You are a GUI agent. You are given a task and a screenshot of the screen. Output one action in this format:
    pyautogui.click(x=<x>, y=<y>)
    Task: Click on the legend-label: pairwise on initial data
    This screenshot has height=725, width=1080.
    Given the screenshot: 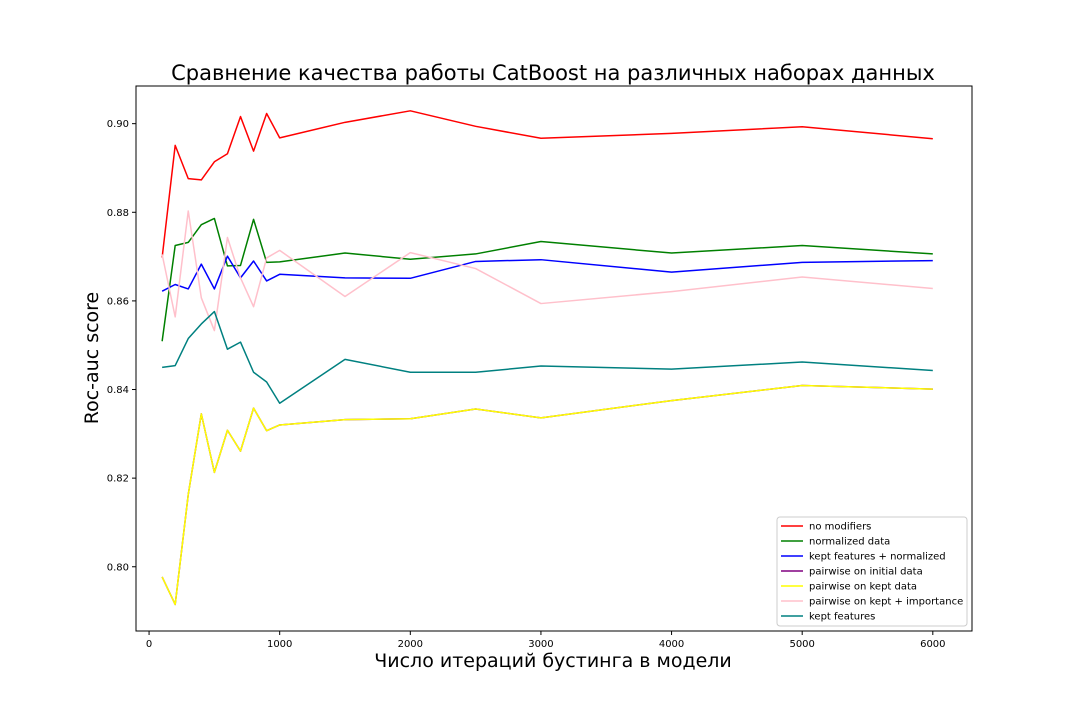 What is the action you would take?
    pyautogui.click(x=866, y=572)
    